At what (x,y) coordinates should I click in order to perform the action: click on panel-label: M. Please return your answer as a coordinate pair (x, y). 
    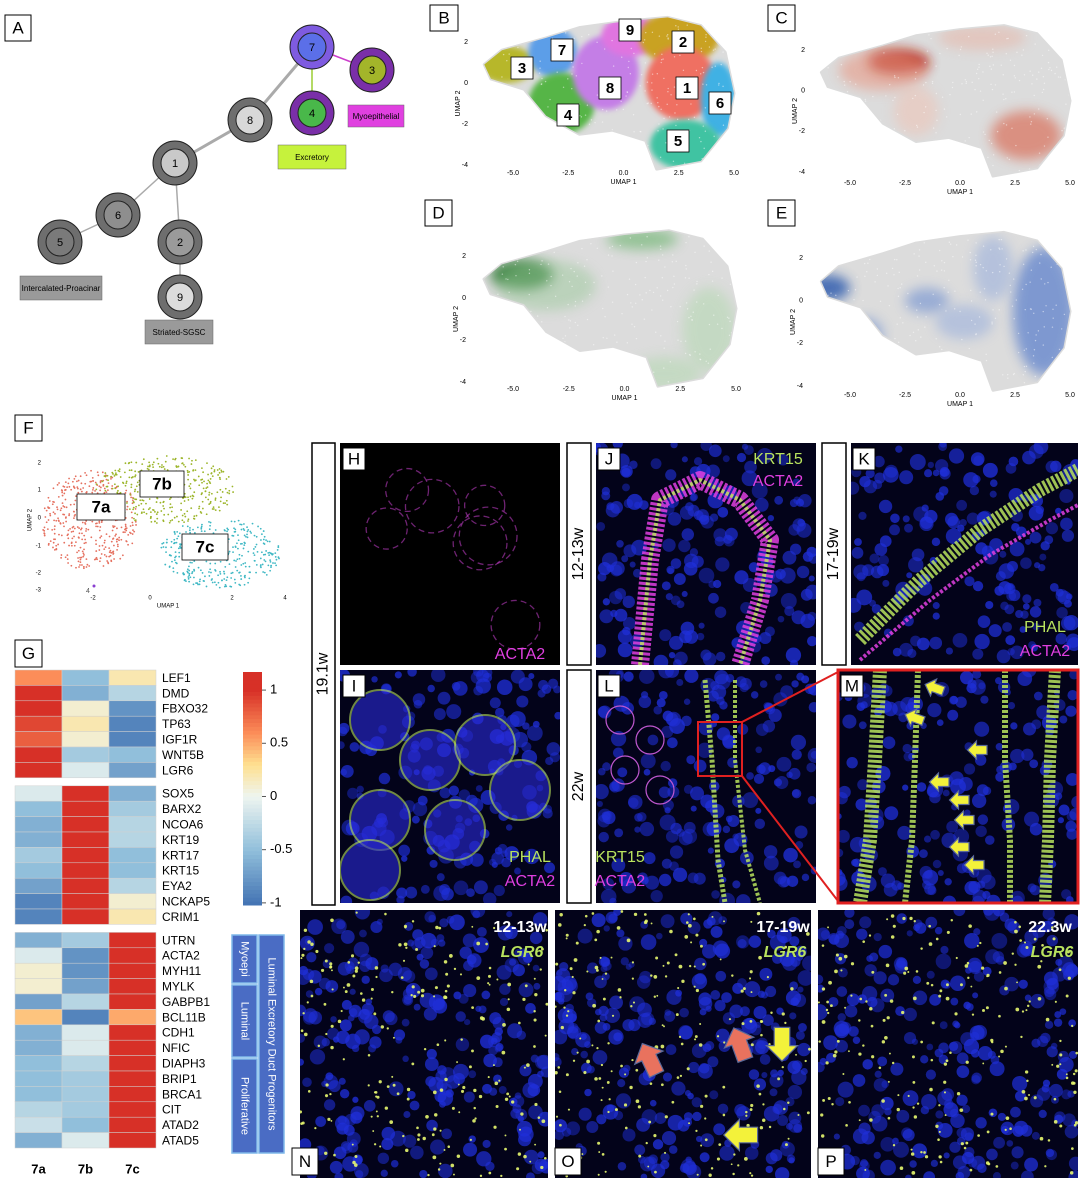
    Looking at the image, I should click on (852, 685).